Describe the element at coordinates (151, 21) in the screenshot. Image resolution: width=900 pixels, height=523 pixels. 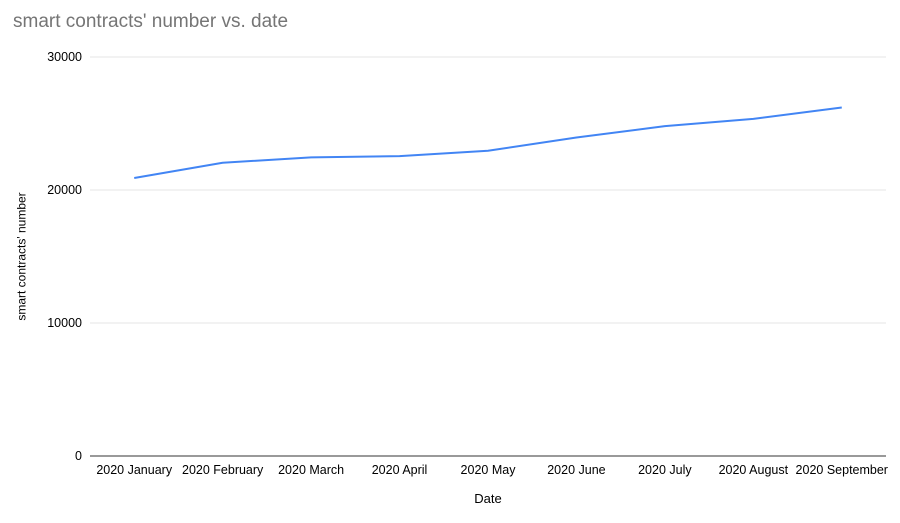
I see `chart-title: smart contracts' number vs. date` at that location.